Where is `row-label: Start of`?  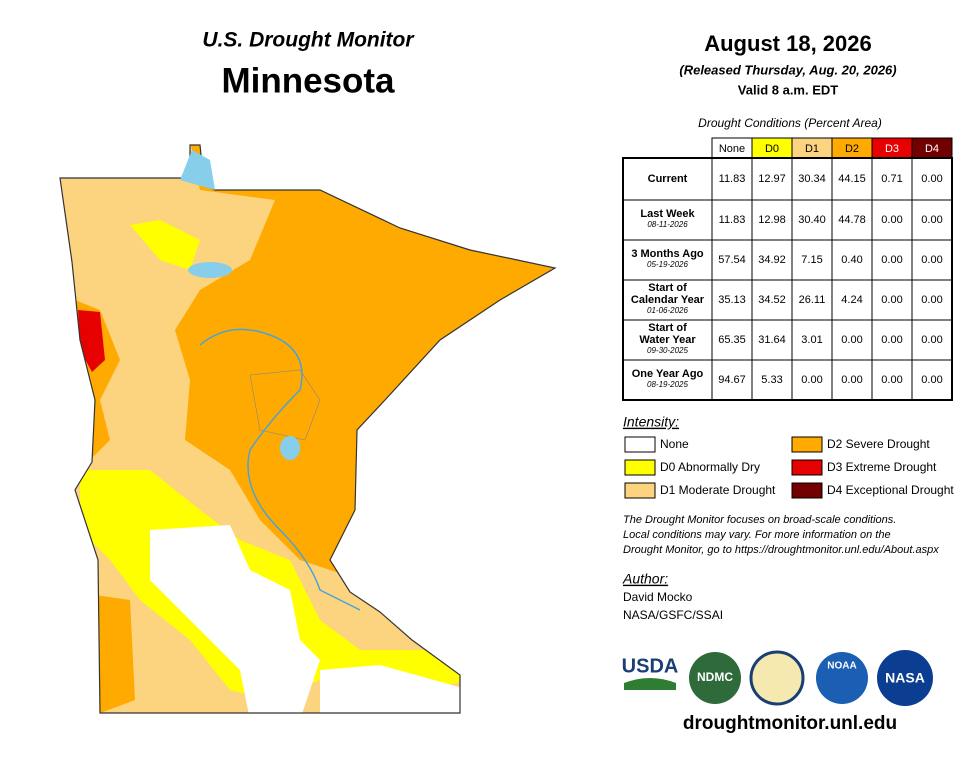
row-label: Start of is located at coordinates (667, 288).